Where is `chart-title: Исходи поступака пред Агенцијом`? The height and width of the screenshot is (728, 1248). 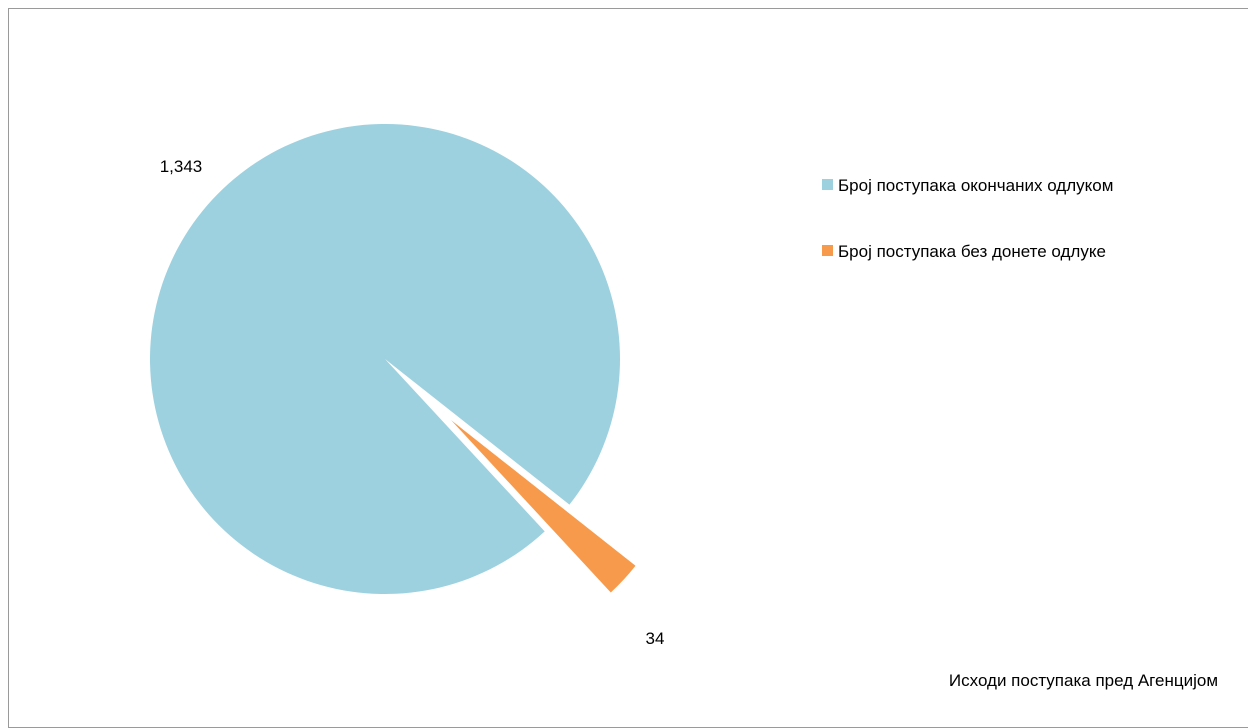 chart-title: Исходи поступака пред Агенцијом is located at coordinates (1083, 680).